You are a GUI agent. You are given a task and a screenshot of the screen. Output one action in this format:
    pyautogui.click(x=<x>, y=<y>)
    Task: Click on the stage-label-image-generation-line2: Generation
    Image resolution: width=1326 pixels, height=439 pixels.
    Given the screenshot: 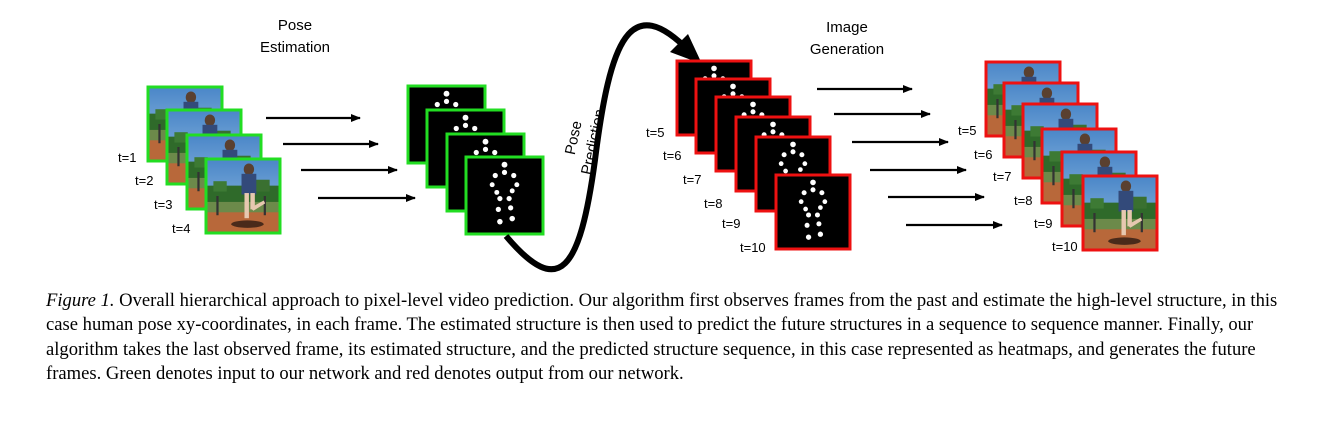 What is the action you would take?
    pyautogui.click(x=847, y=49)
    